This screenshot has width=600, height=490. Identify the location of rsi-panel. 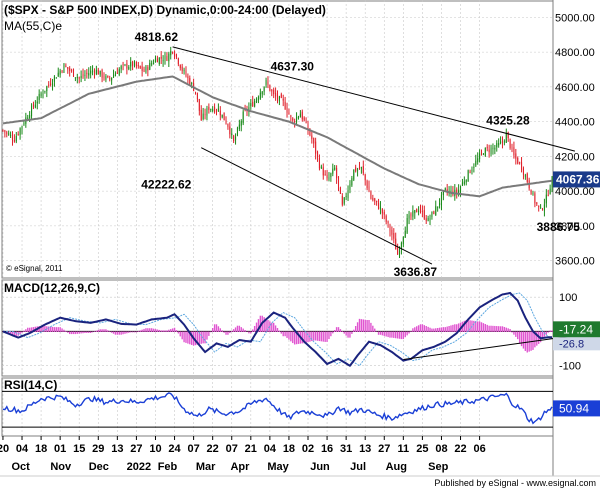
(277, 407).